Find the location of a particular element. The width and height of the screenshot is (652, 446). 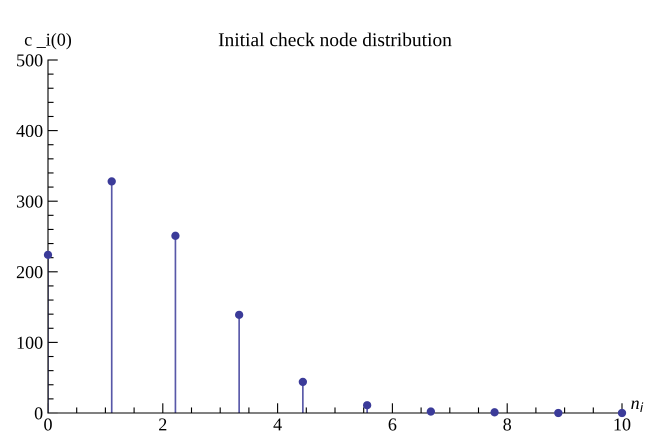

x-tick-label: 10 is located at coordinates (622, 424).